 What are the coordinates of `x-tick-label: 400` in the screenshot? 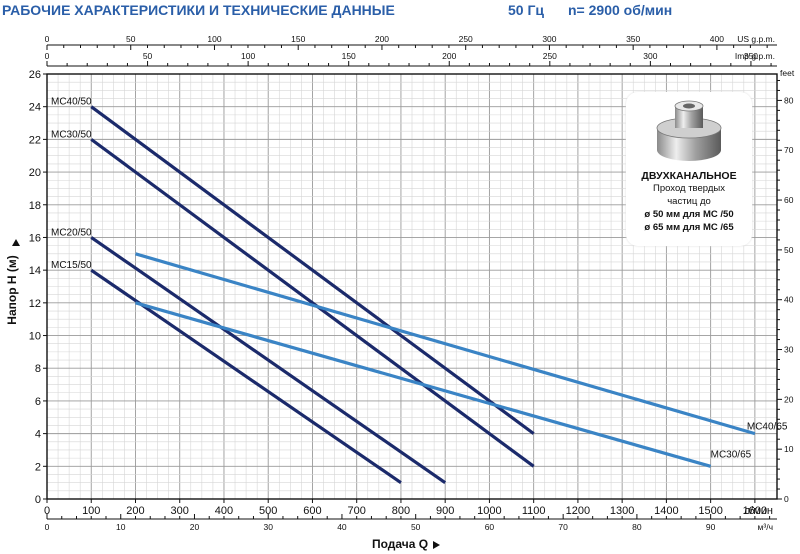 It's located at (224, 511).